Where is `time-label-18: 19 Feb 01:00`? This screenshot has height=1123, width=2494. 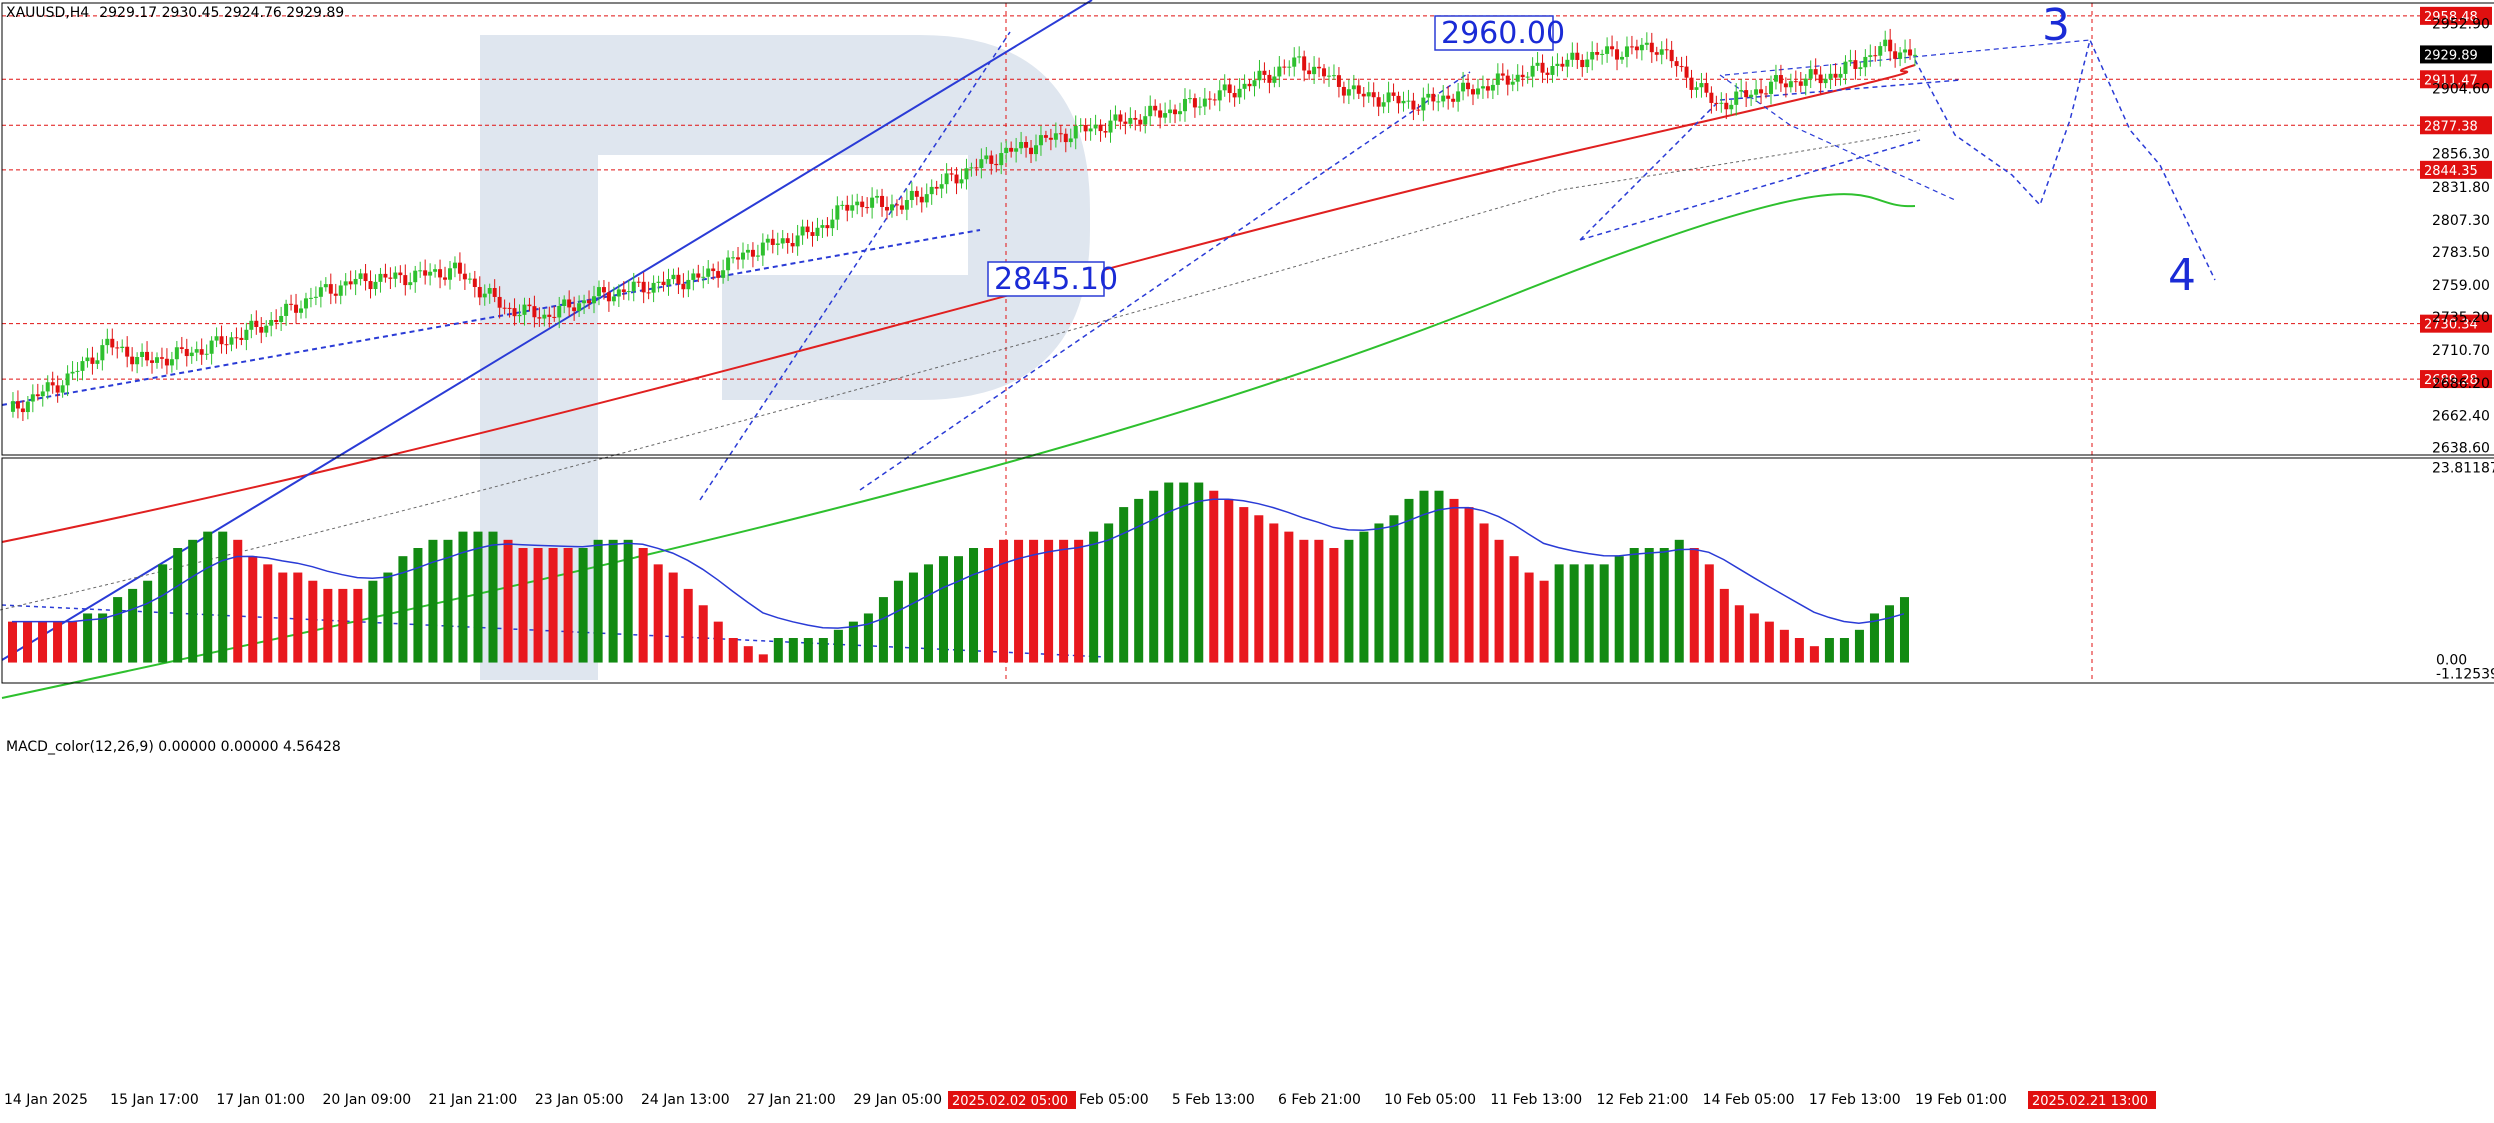
time-label-18: 19 Feb 01:00 is located at coordinates (1961, 1100).